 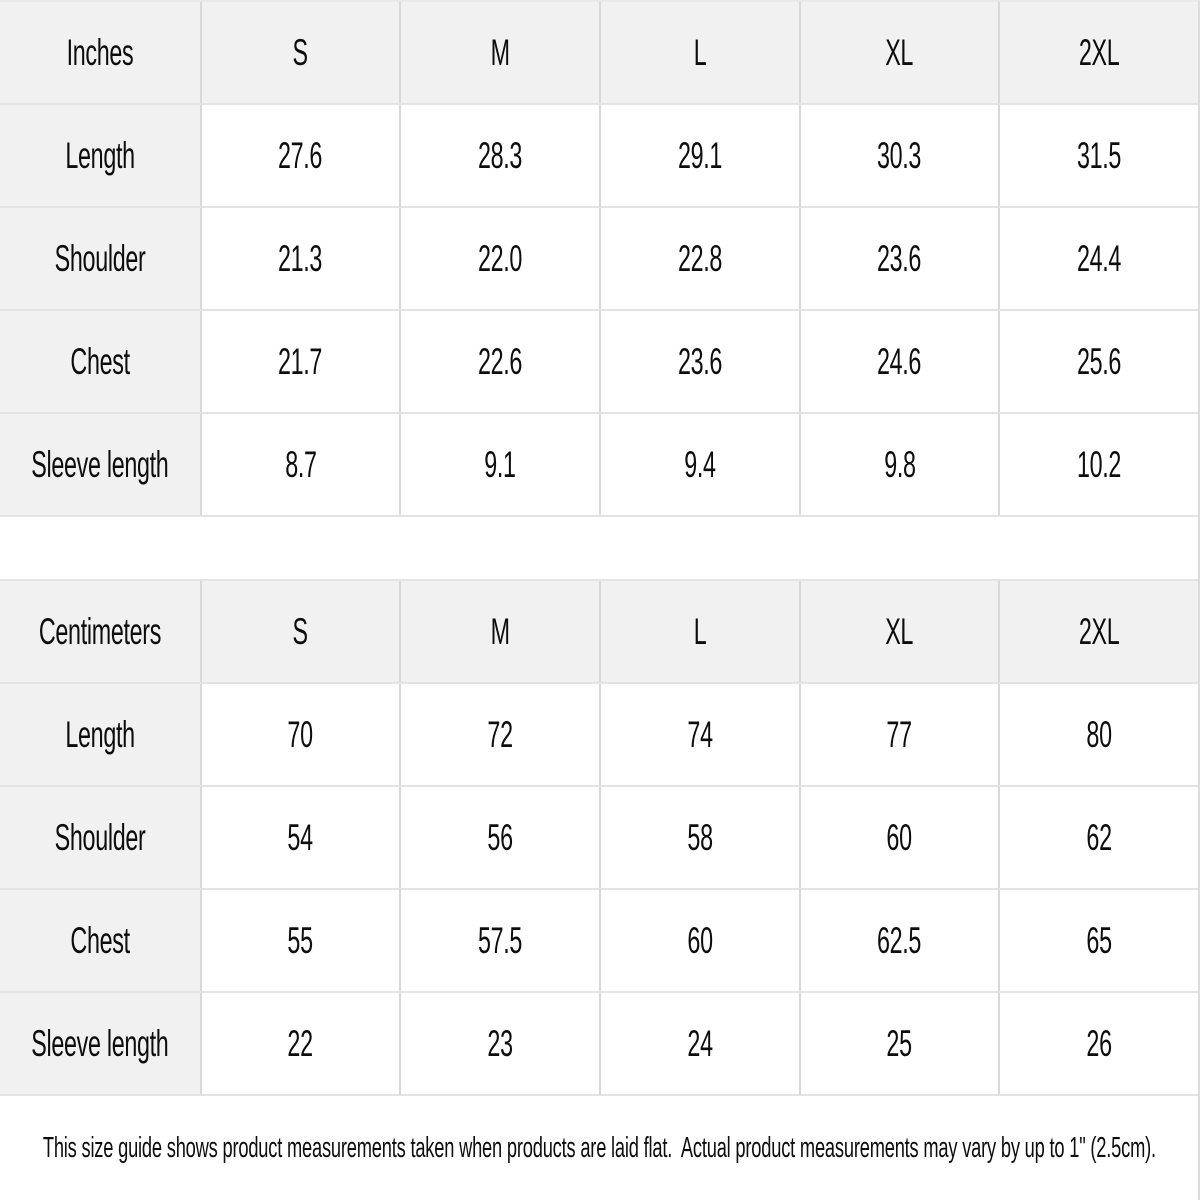 I want to click on measurement-value-cell: 24.4, so click(x=1098, y=258).